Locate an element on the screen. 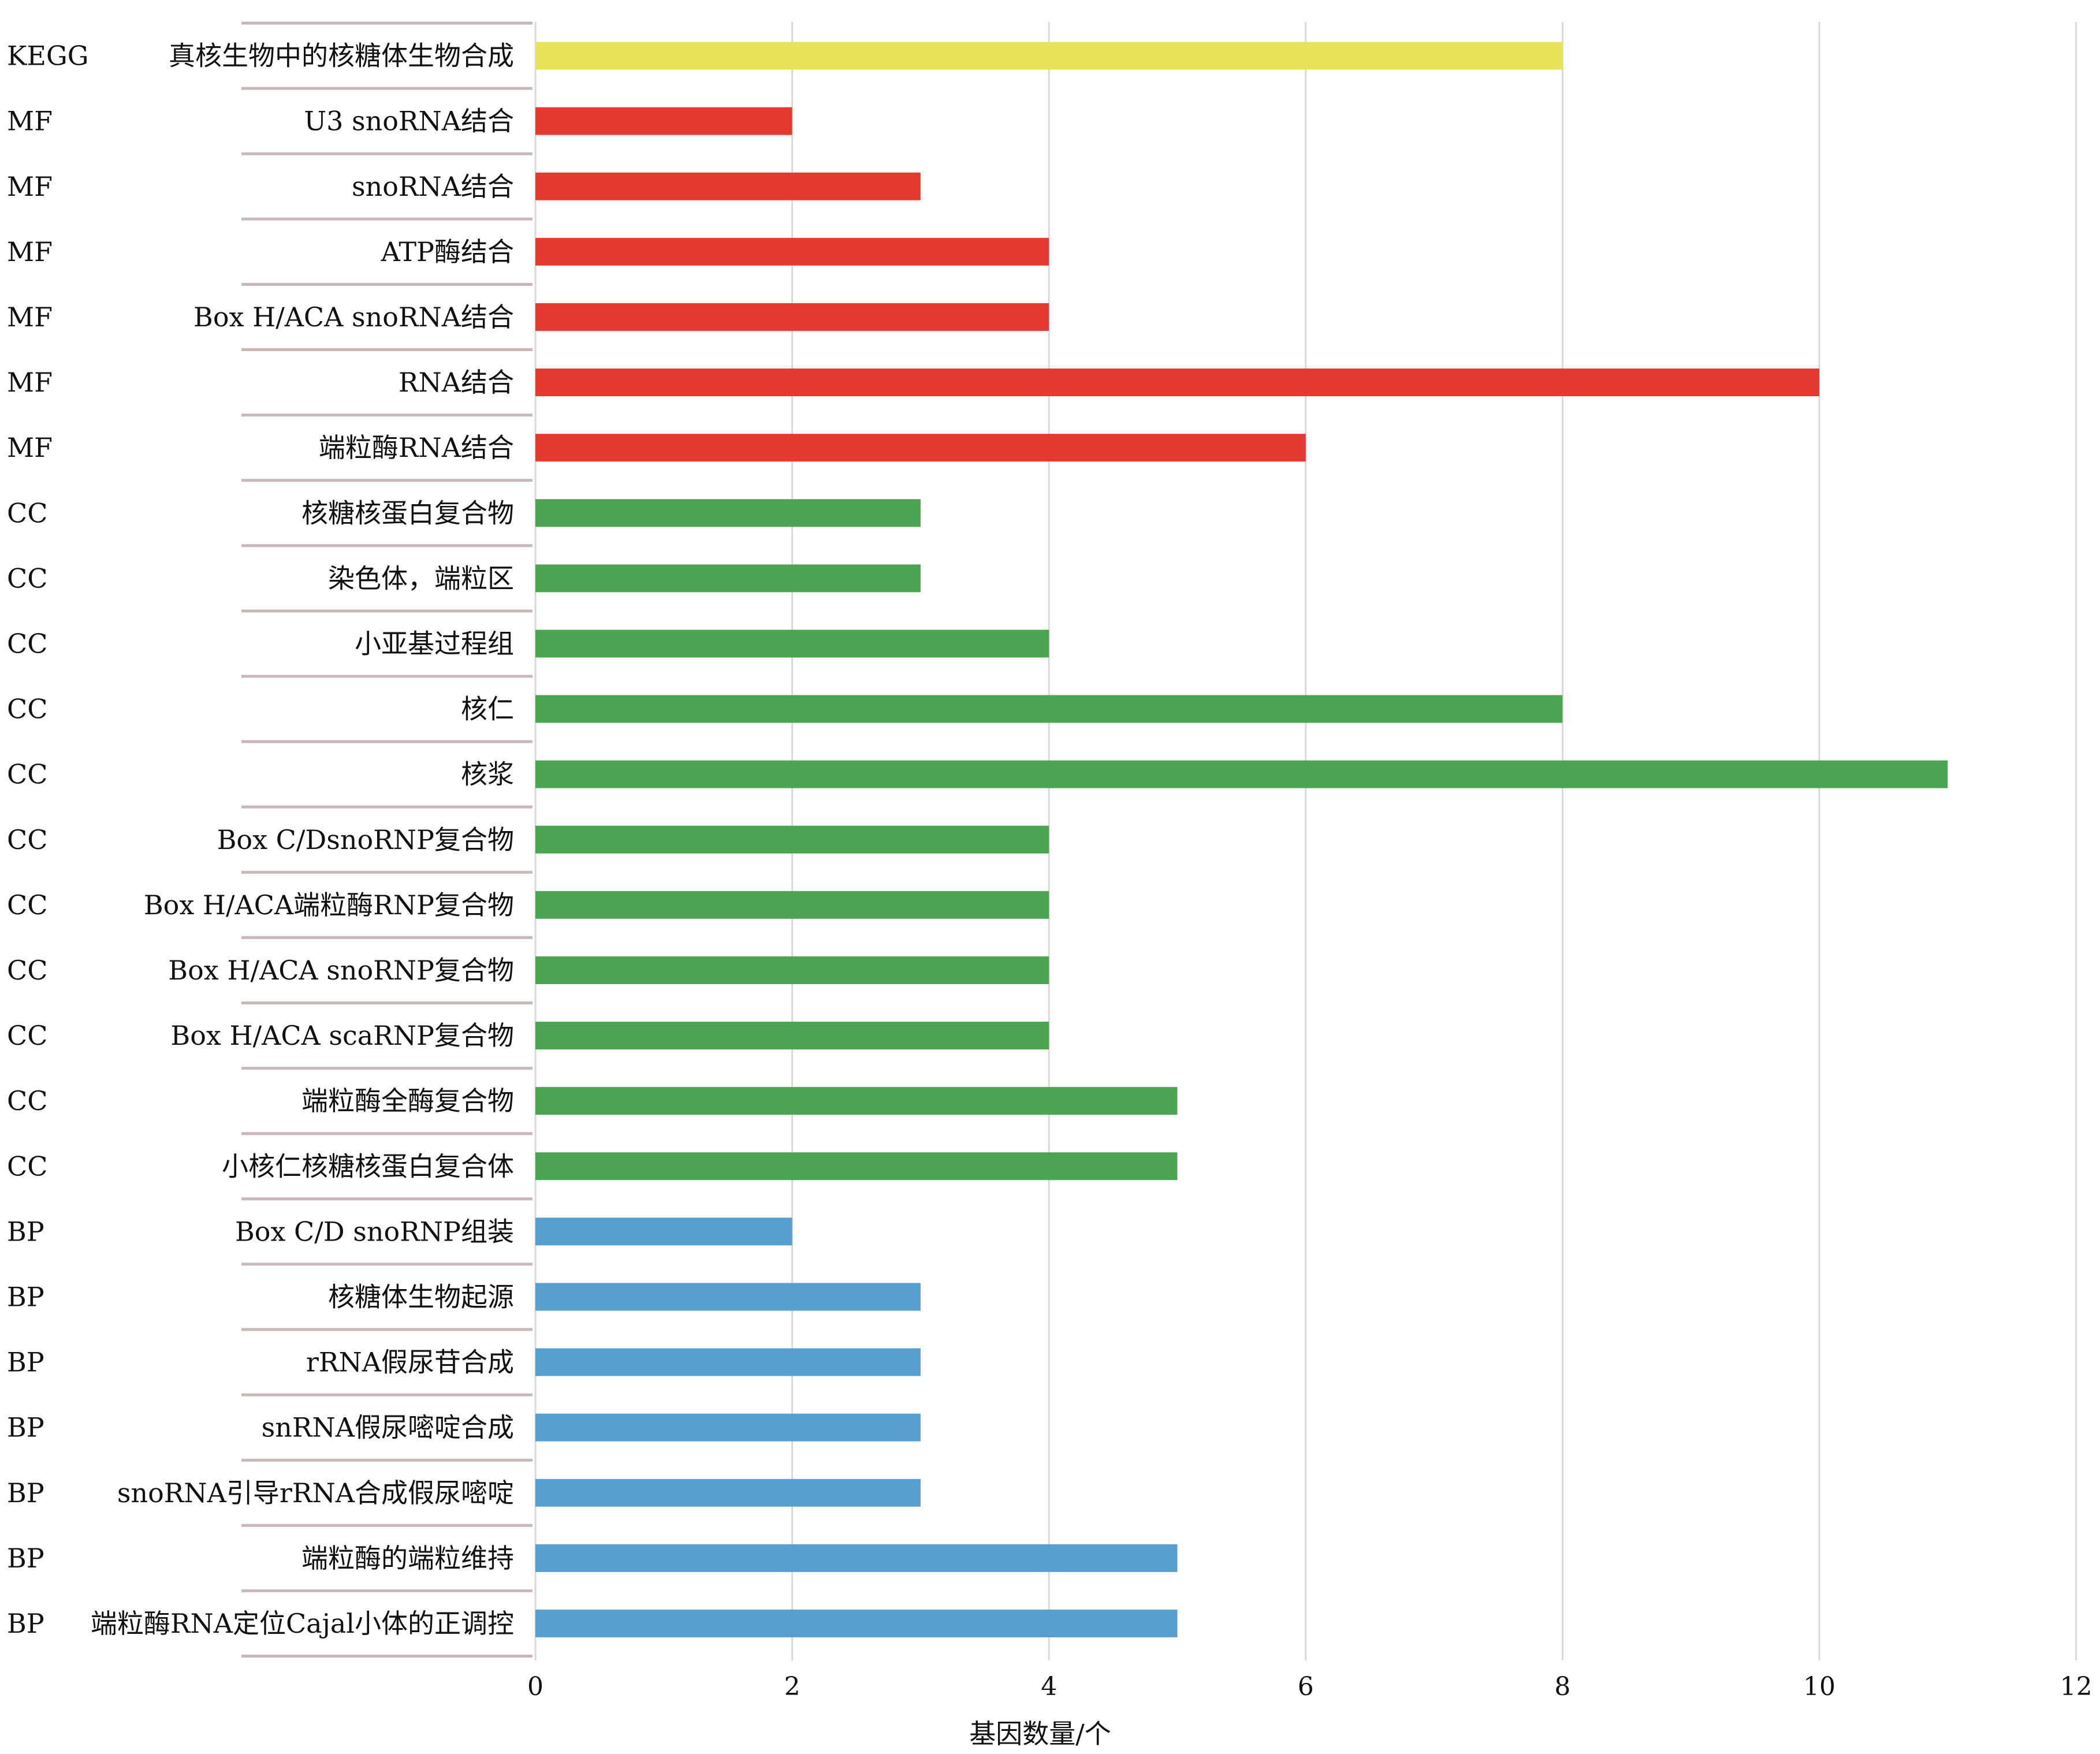 This screenshot has width=2100, height=1754. category-label-18: Box C/D snoRNP组装 is located at coordinates (375, 1231).